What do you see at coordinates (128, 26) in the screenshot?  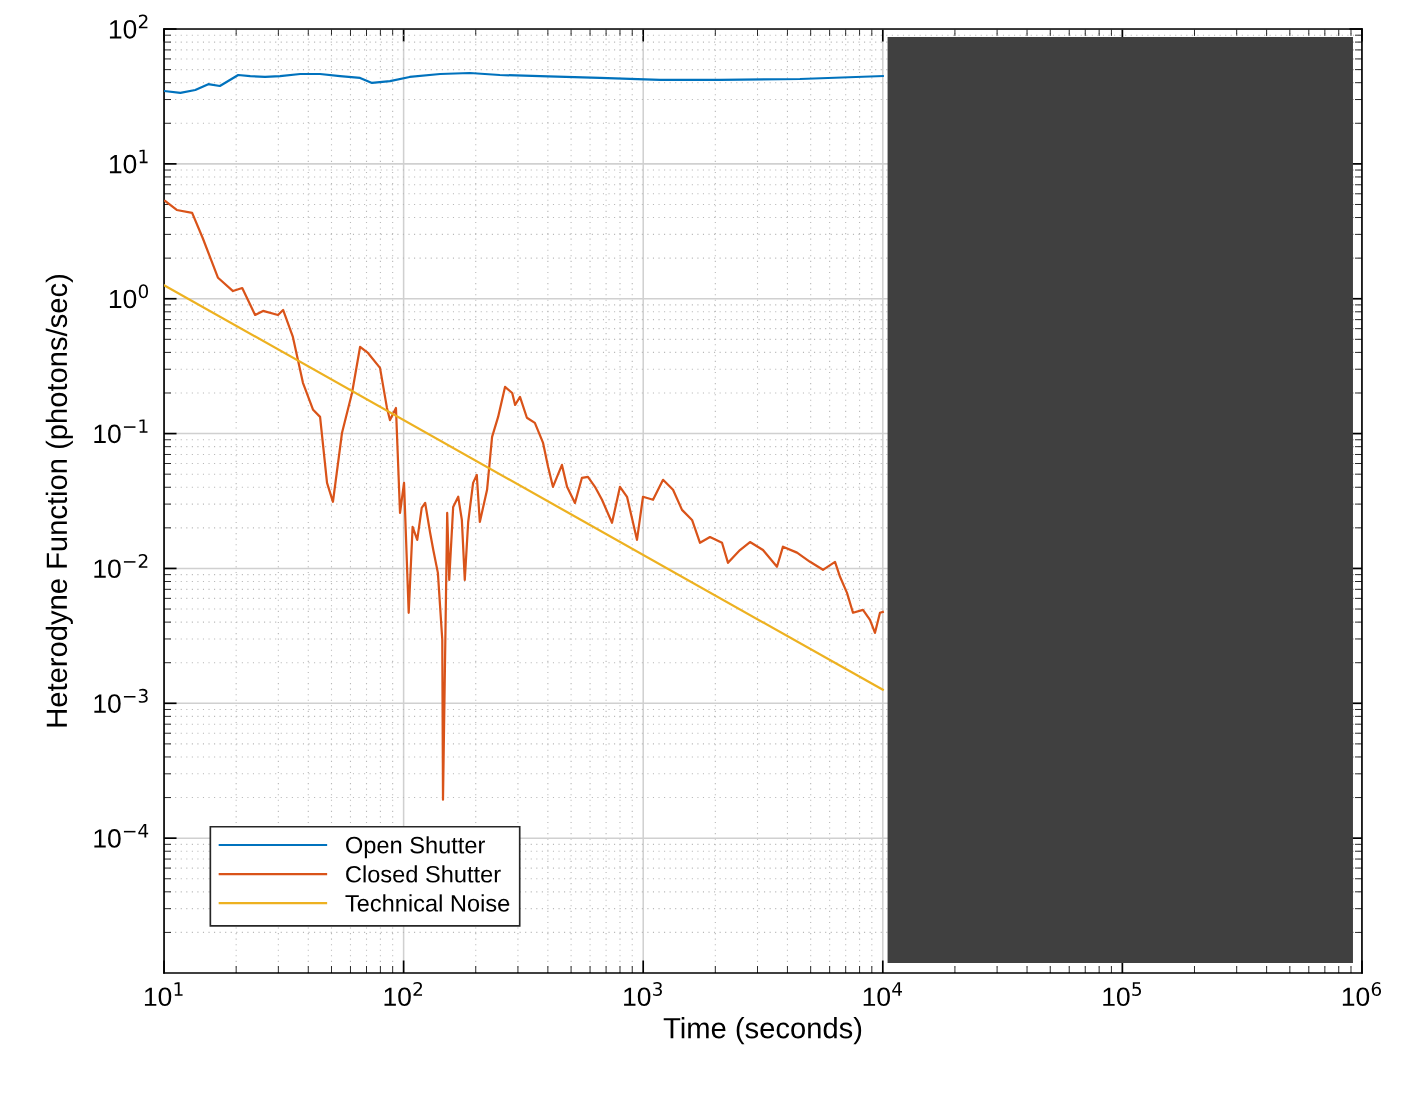 I see `y-tick-label: 10$^{2}$` at bounding box center [128, 26].